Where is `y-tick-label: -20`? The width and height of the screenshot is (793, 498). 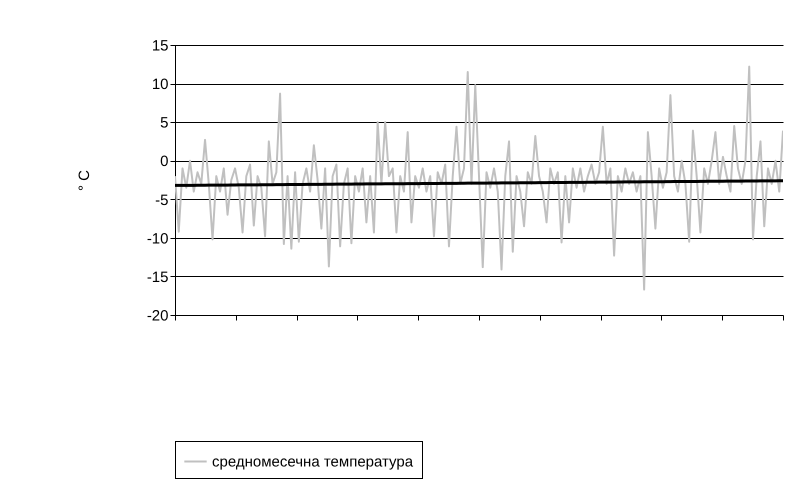
y-tick-label: -20 is located at coordinates (157, 316).